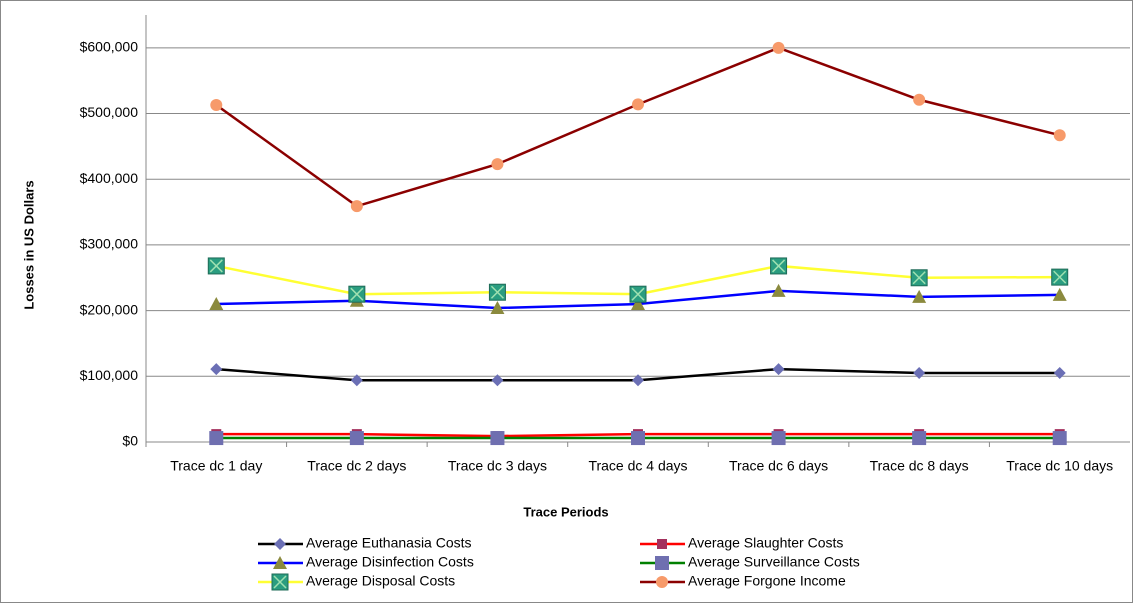 The width and height of the screenshot is (1133, 603). Describe the element at coordinates (109, 112) in the screenshot. I see `y-tick-label: $500,000` at that location.